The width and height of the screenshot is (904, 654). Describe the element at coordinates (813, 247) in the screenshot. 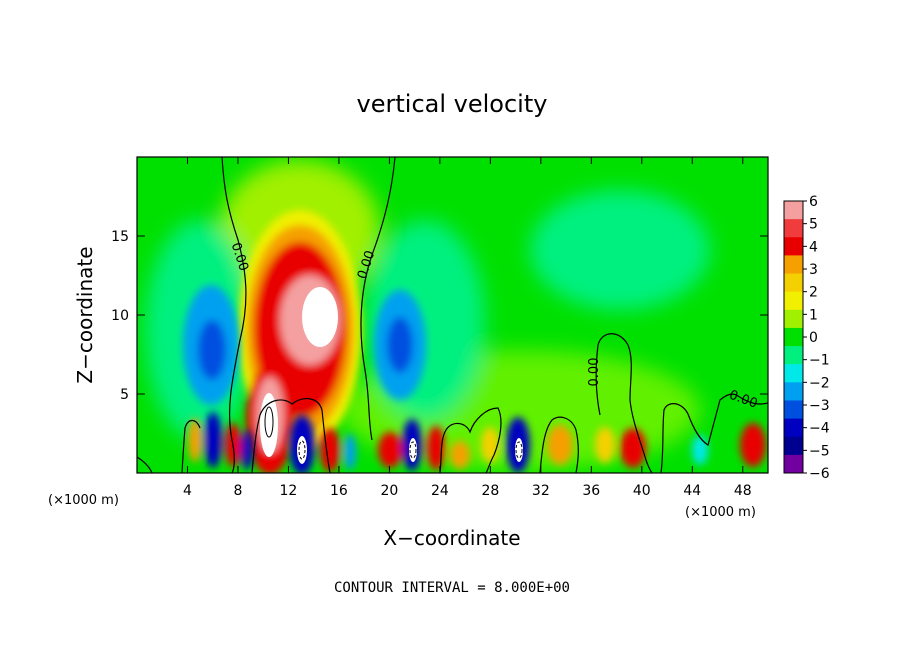

I see `colorbar-label: 4` at that location.